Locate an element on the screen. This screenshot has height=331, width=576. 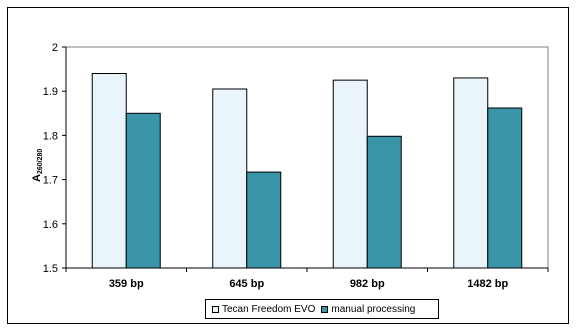
y-tick-label: 1.5 is located at coordinates (50, 269).